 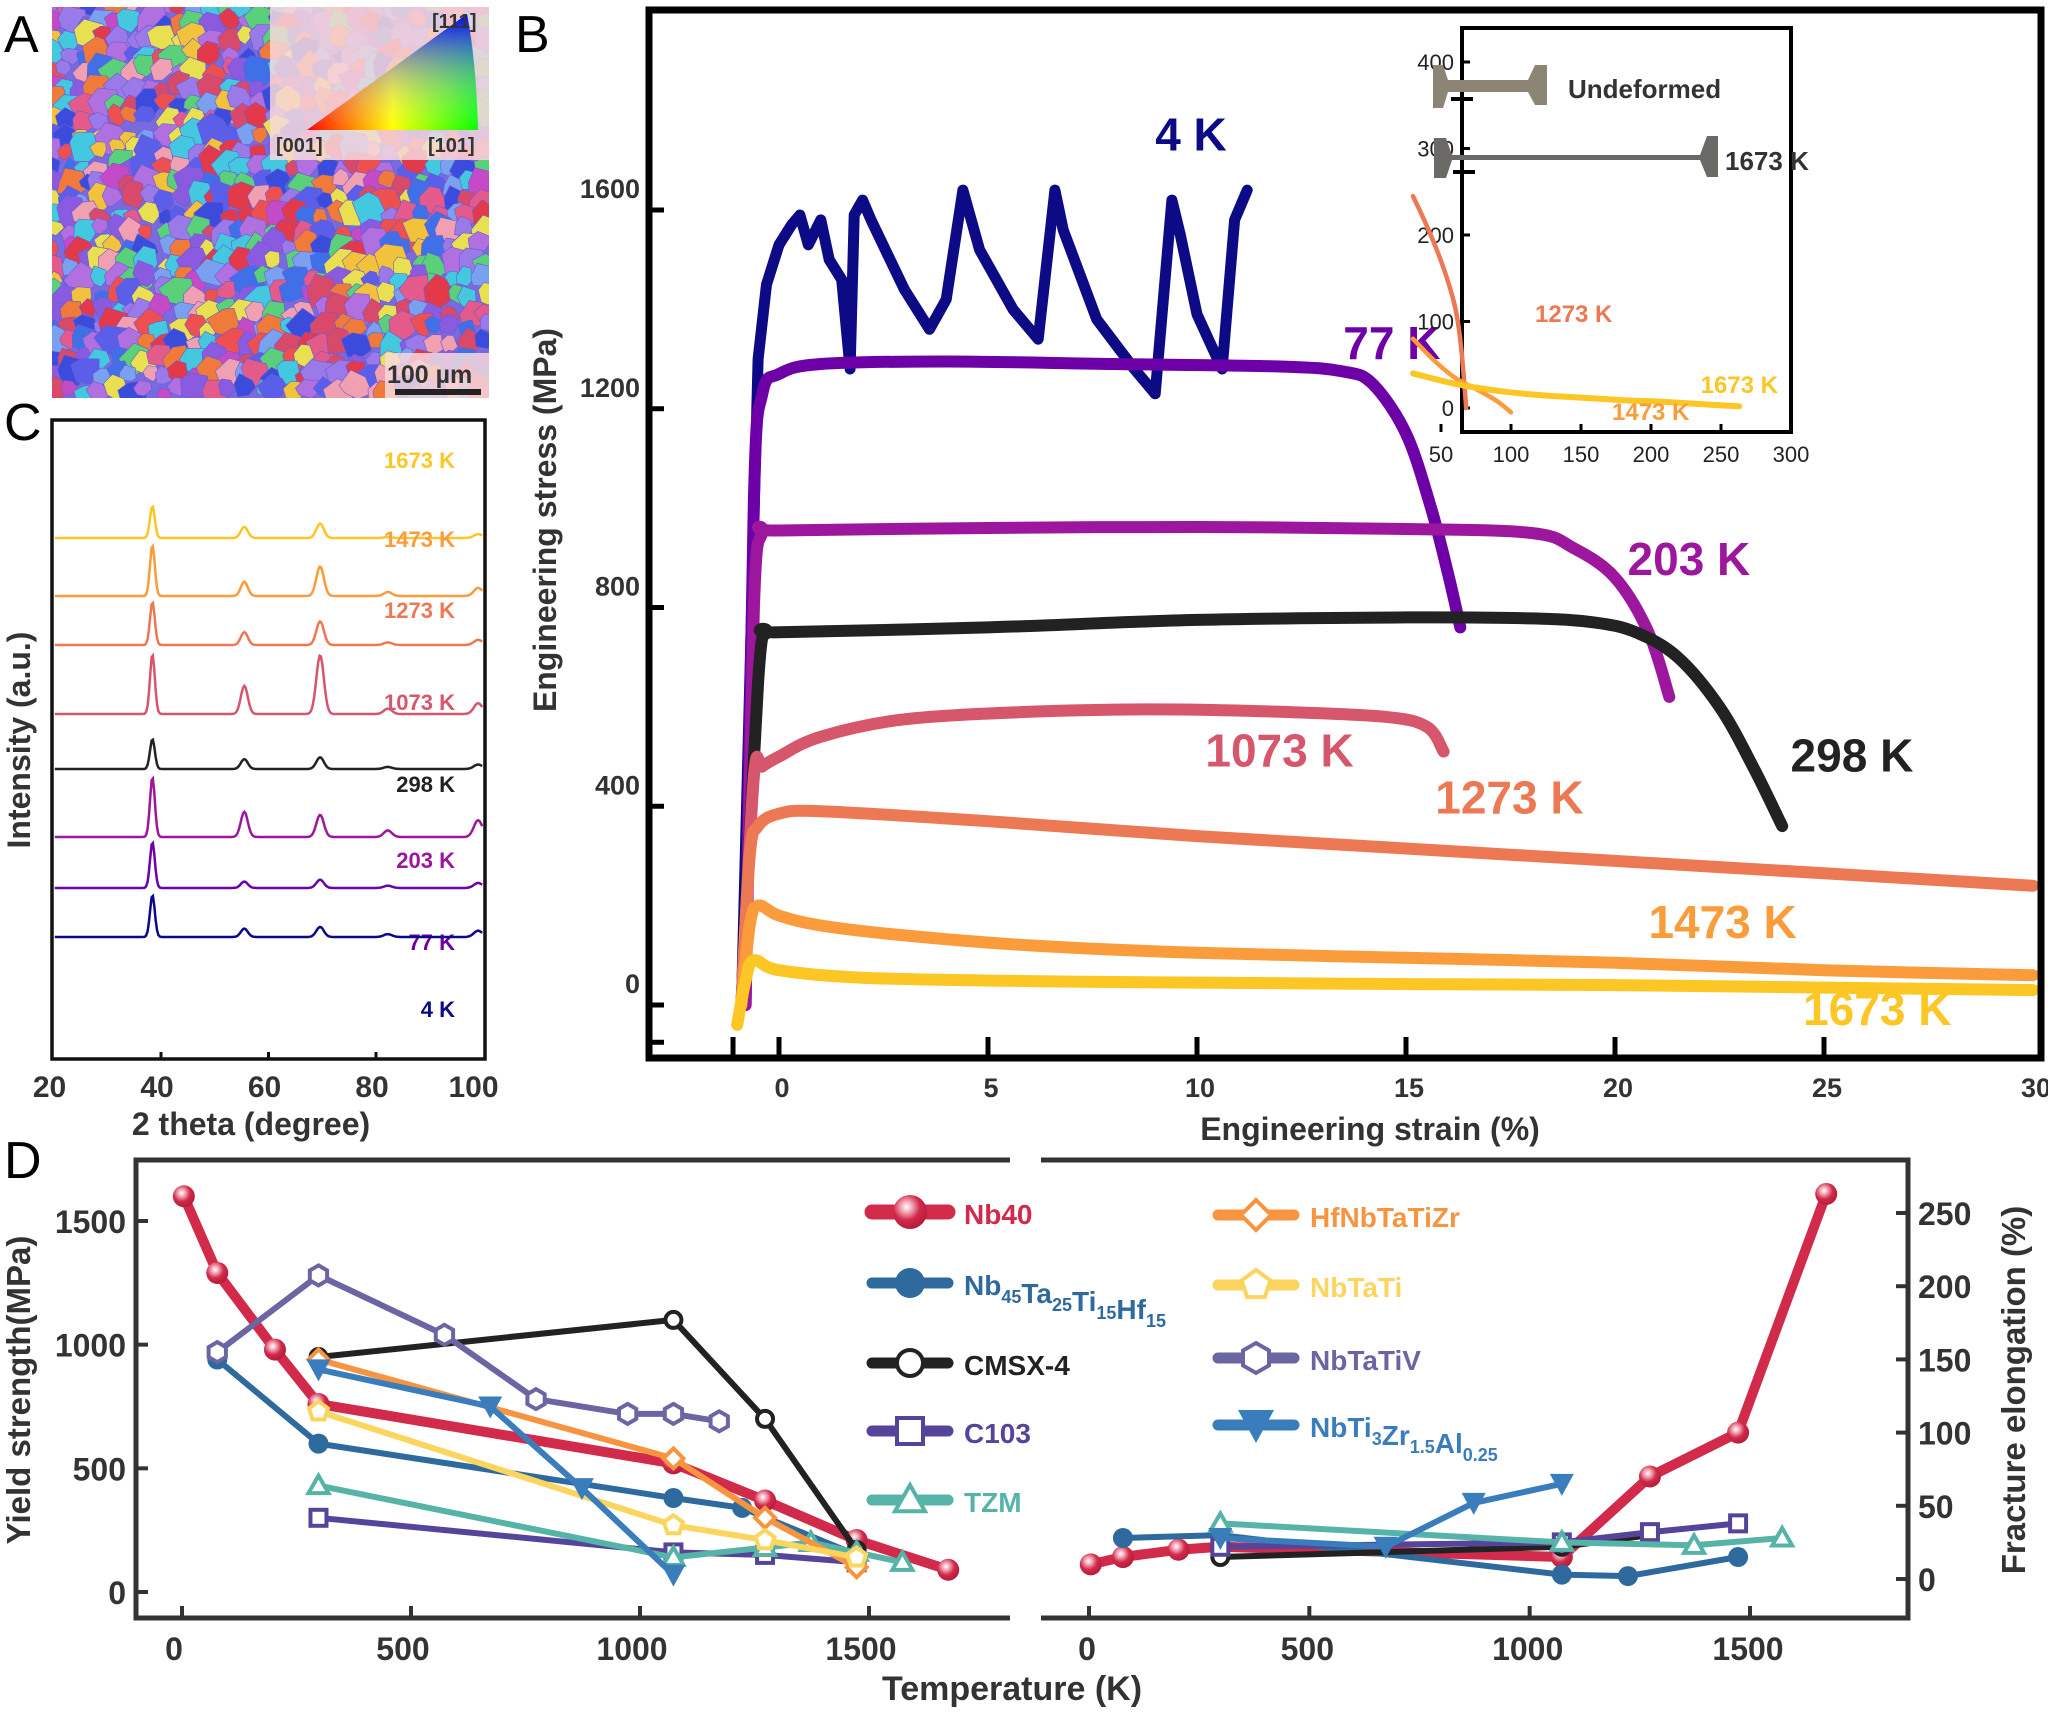 I want to click on xrd-pattern-1073k, so click(x=269, y=684).